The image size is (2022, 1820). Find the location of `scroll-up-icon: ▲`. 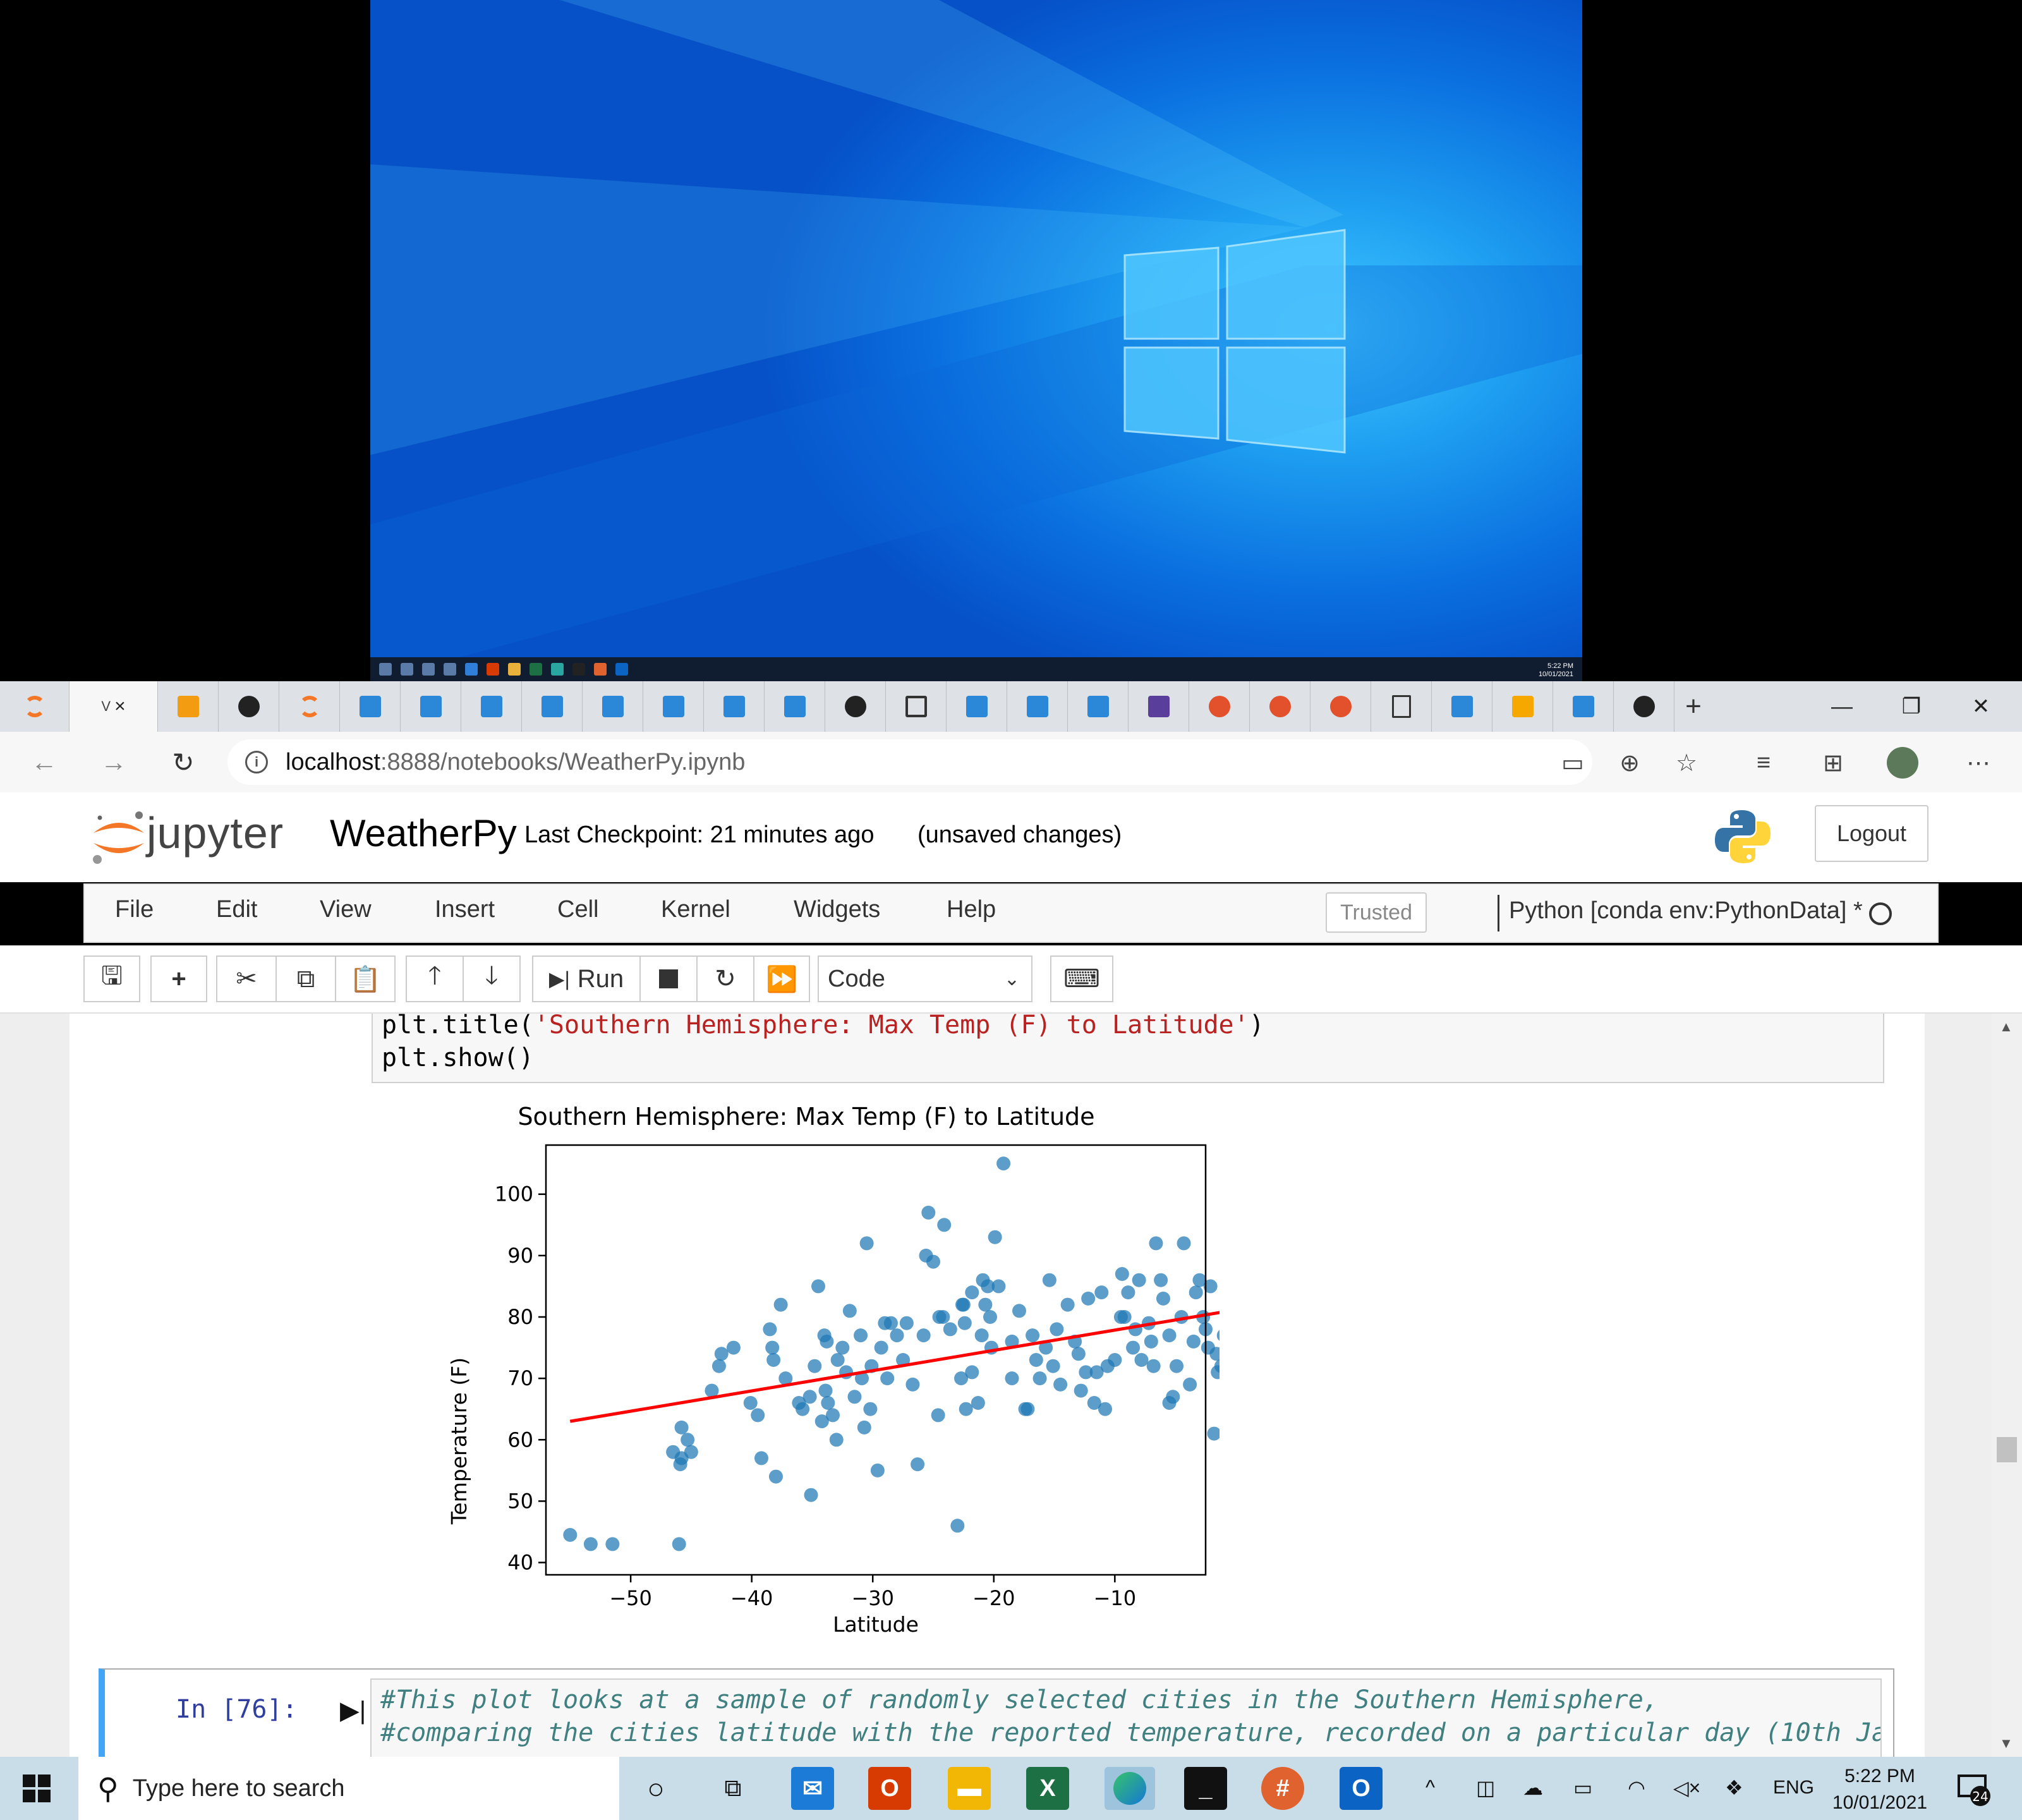

scroll-up-icon: ▲ is located at coordinates (2006, 1026).